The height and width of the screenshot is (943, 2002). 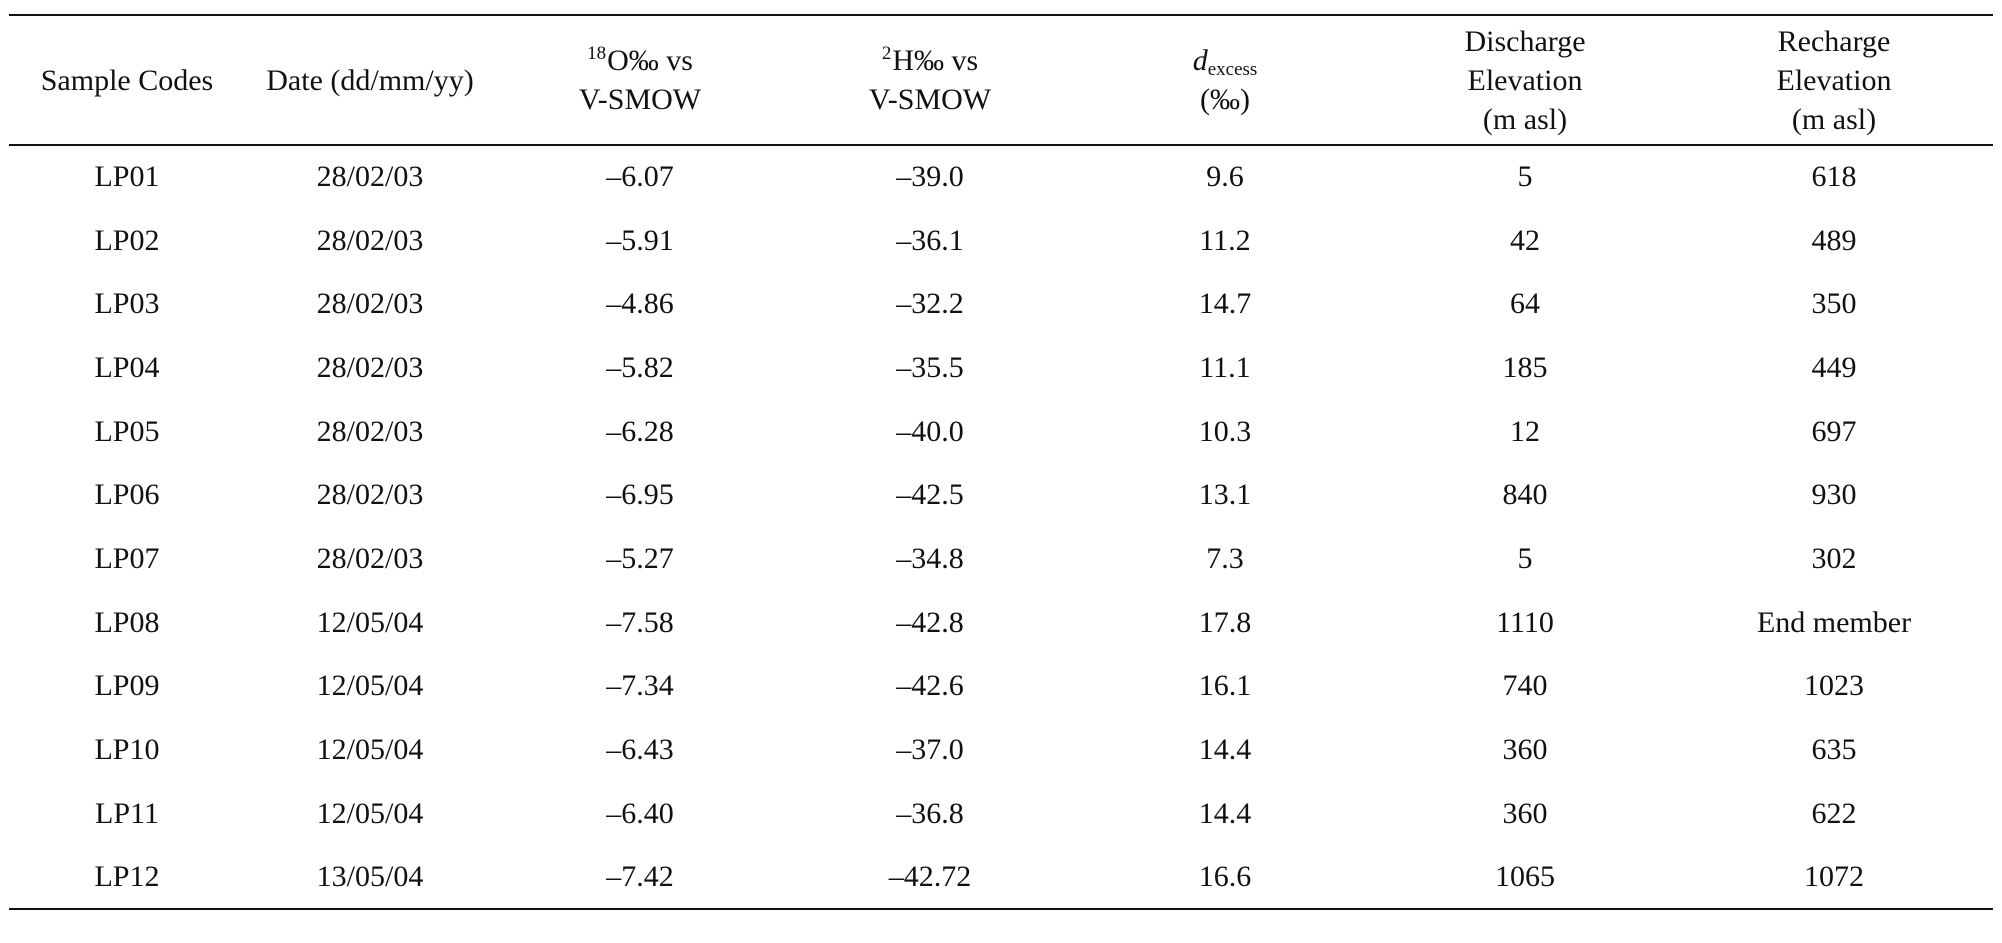 I want to click on cell-deuterium: –32.2, so click(x=930, y=304).